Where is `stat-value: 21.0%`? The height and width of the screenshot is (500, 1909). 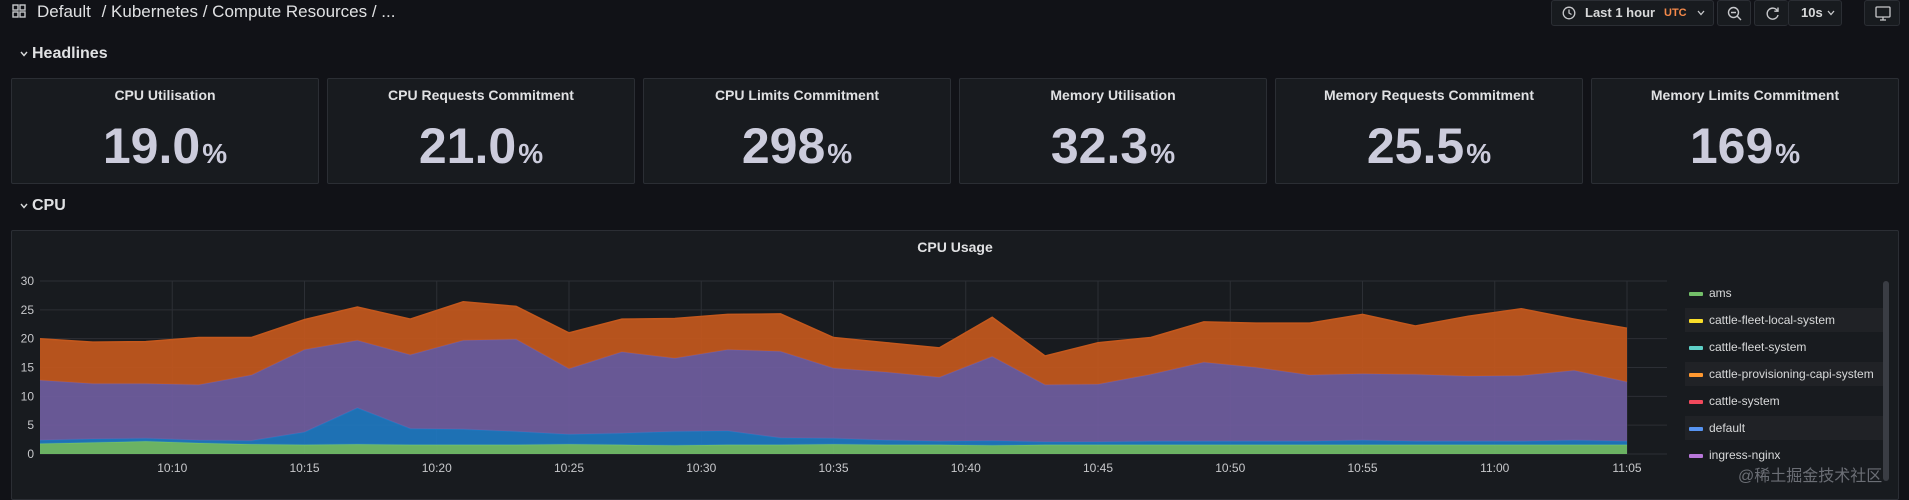
stat-value: 21.0% is located at coordinates (481, 146).